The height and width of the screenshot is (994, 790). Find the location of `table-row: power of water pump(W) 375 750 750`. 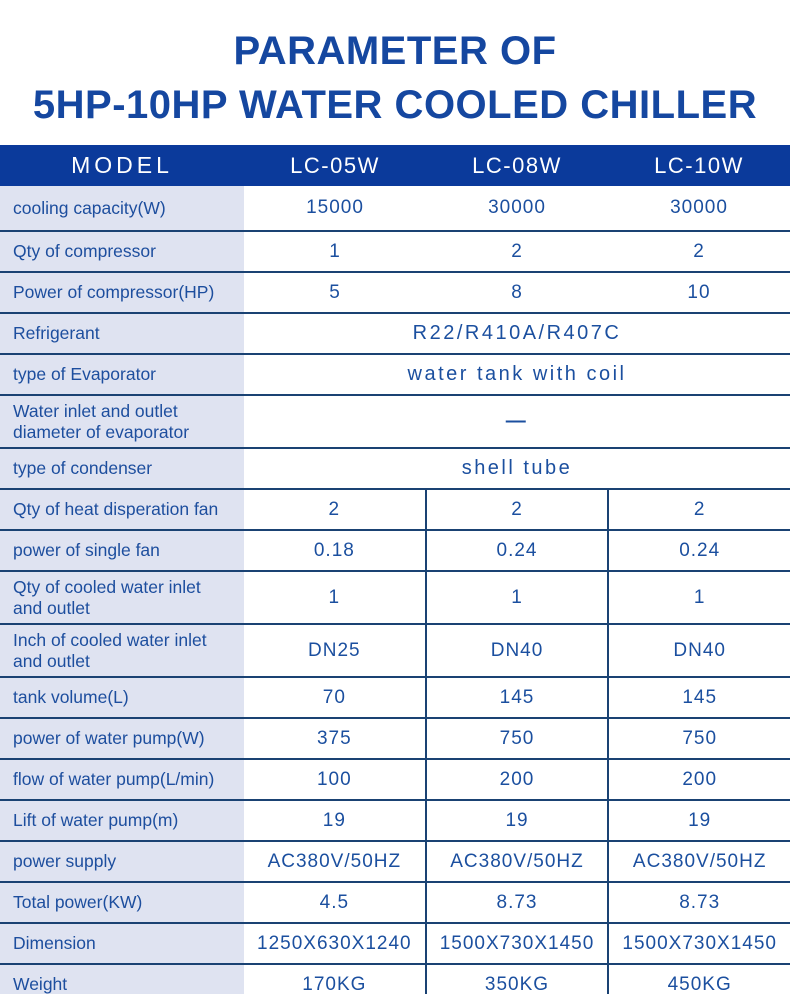

table-row: power of water pump(W) 375 750 750 is located at coordinates (395, 739).